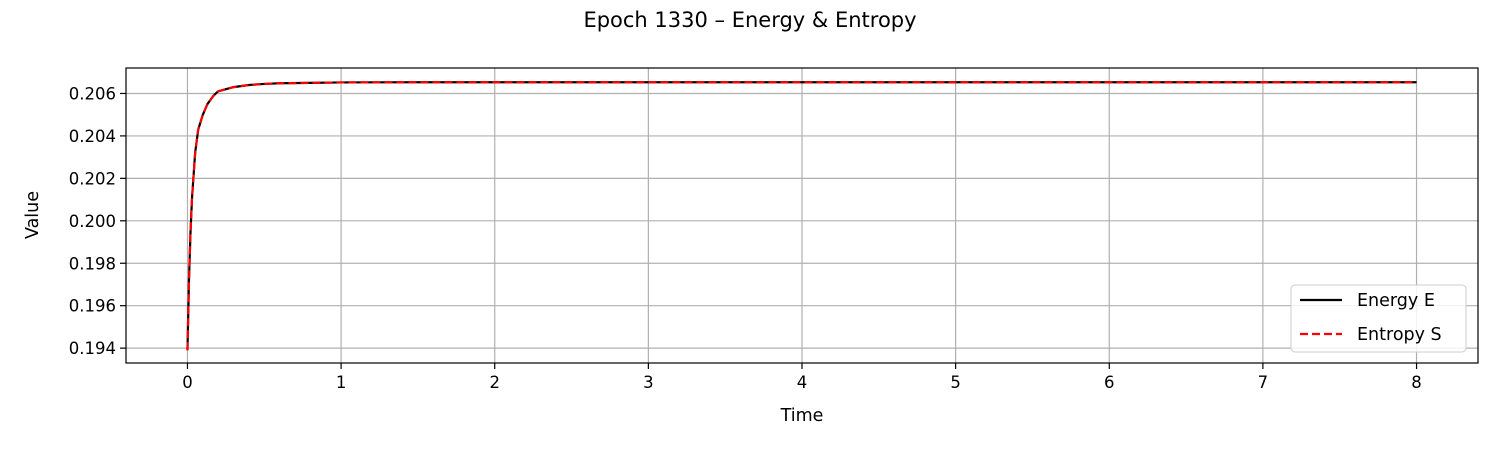 This screenshot has height=450, width=1500. Describe the element at coordinates (92, 136) in the screenshot. I see `y-tick-label: 0.204` at that location.